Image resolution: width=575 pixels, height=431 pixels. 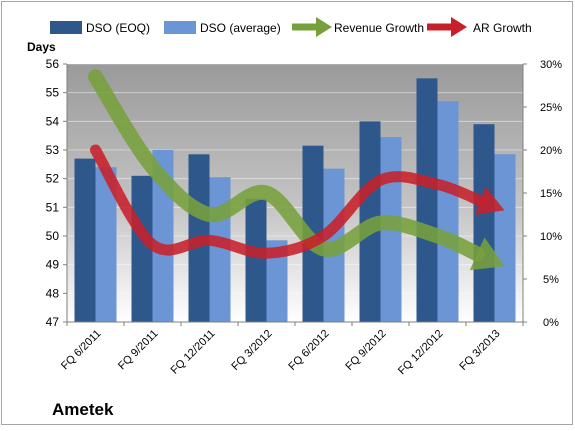 I want to click on x-tick-label: FQ 9/2011, so click(x=138, y=350).